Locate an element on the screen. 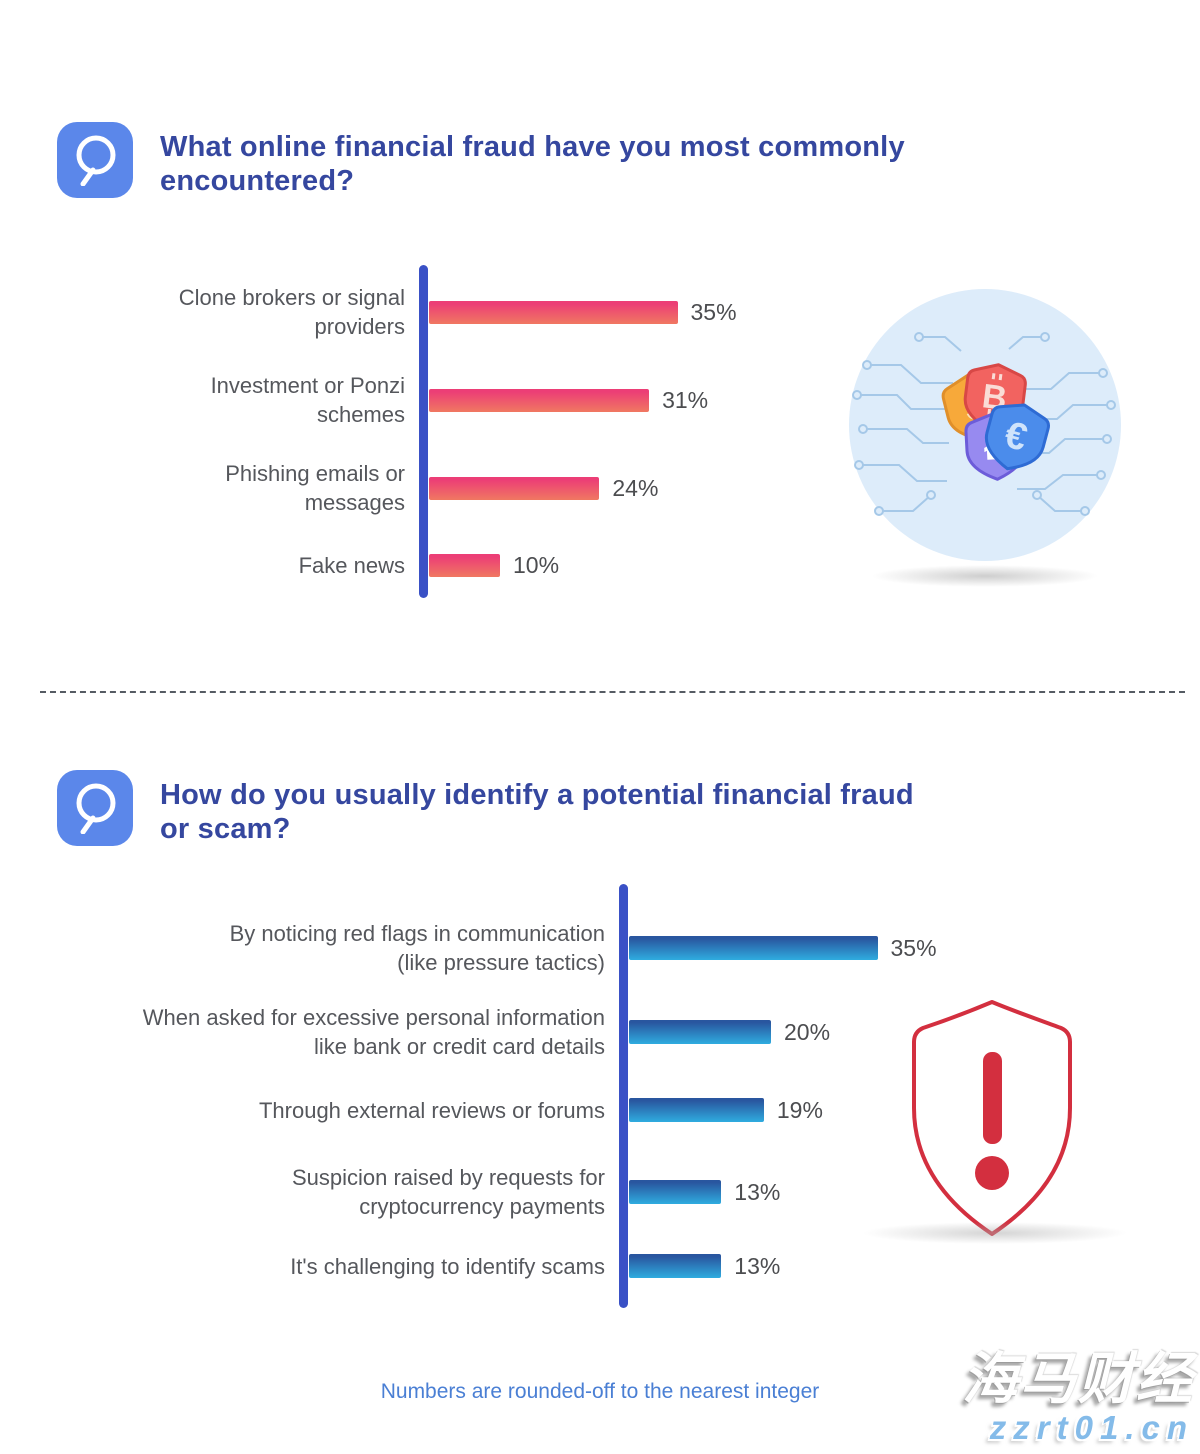 This screenshot has height=1454, width=1200. alert-shield-illustration is located at coordinates (992, 1118).